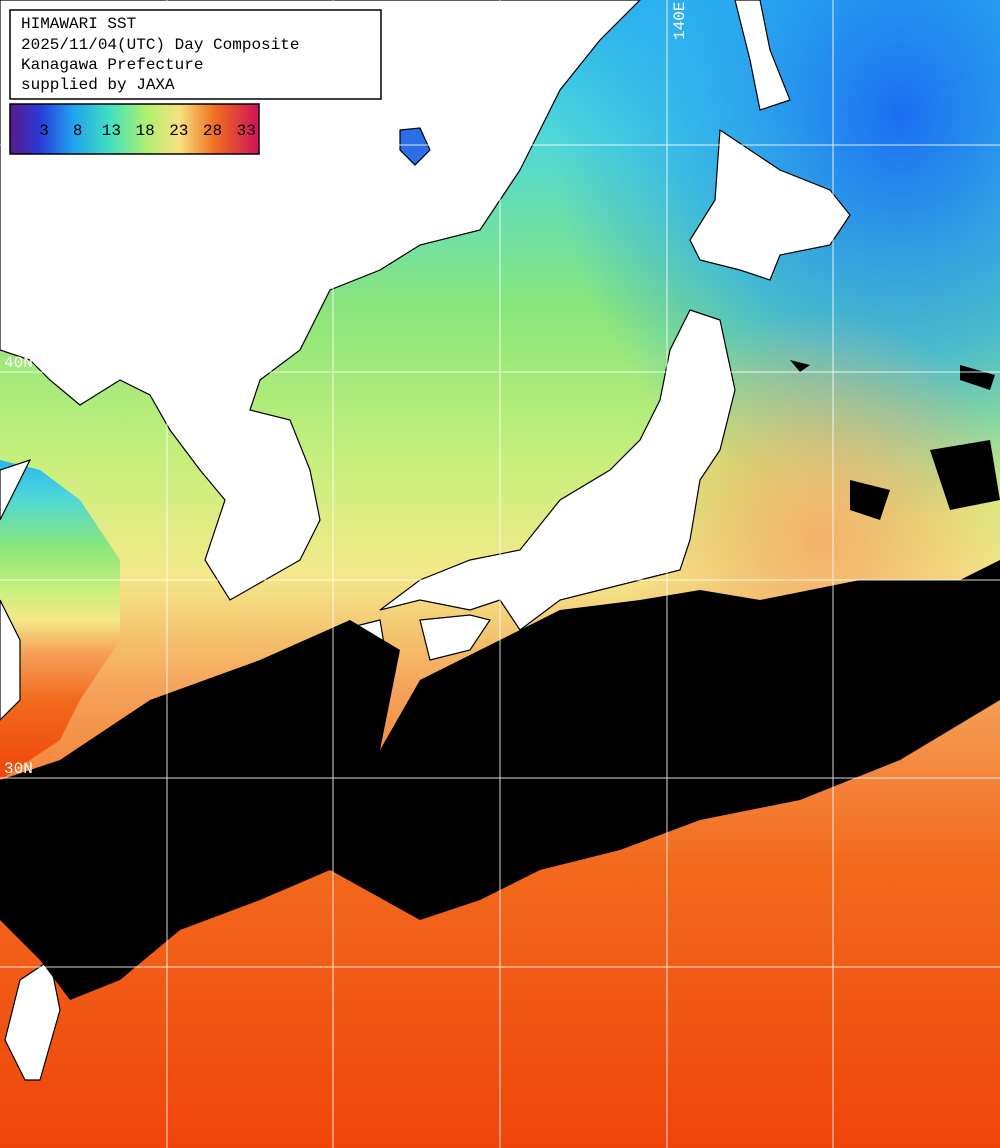 This screenshot has height=1148, width=1000. I want to click on lake, so click(415, 146).